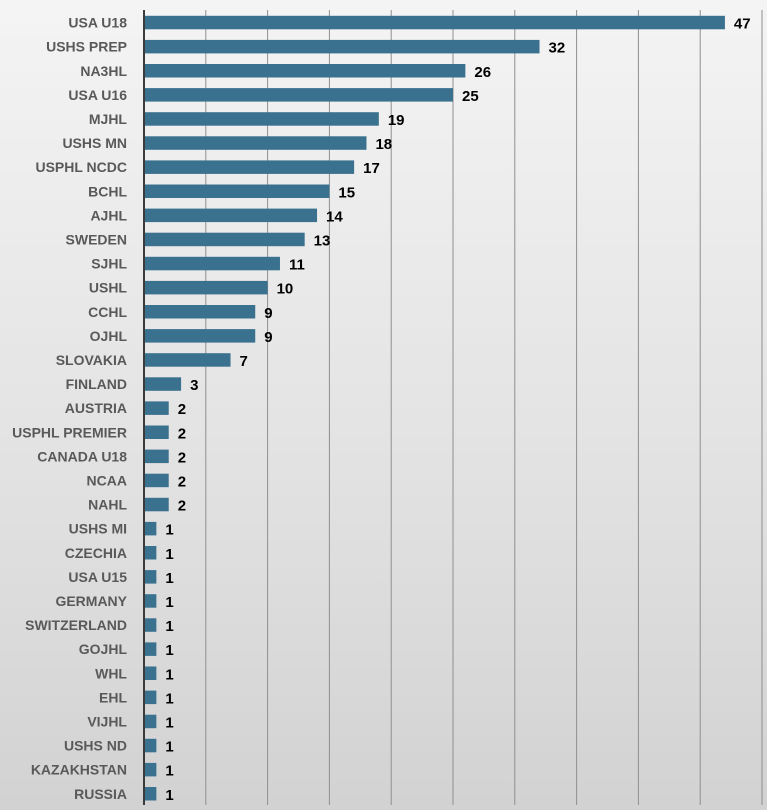 Image resolution: width=767 pixels, height=810 pixels. I want to click on category-label: GERMANY, so click(91, 601).